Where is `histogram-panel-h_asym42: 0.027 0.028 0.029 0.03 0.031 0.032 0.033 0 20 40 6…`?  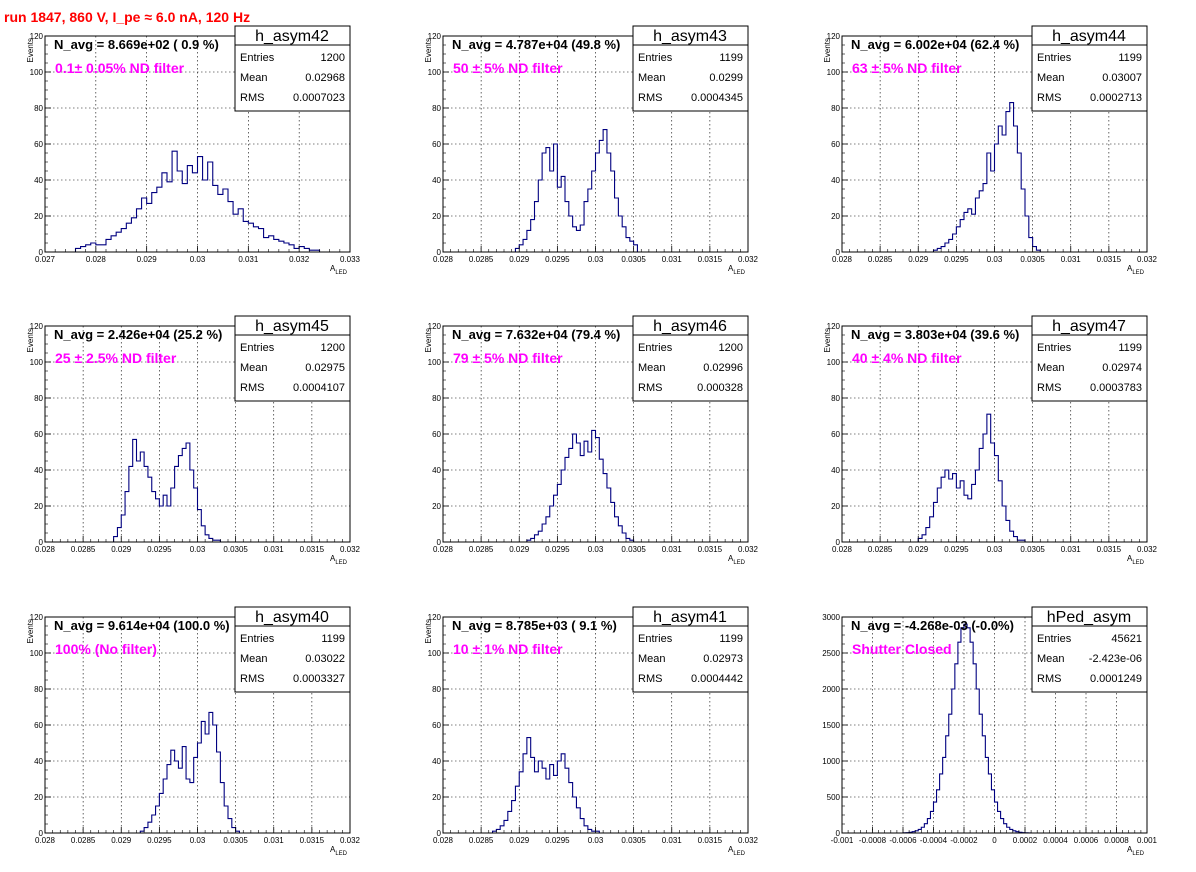 histogram-panel-h_asym42: 0.027 0.028 0.029 0.03 0.031 0.032 0.033 0 20 40 6… is located at coordinates (193, 150).